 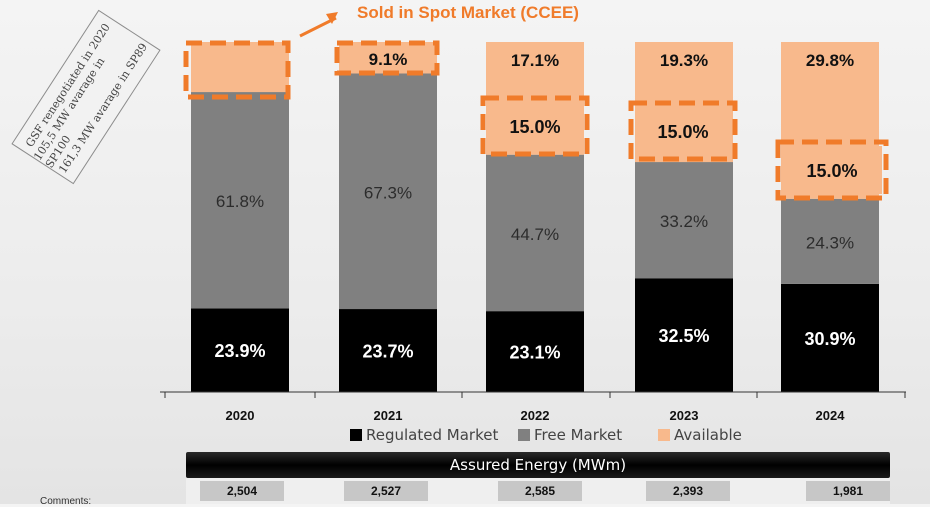 I want to click on bar-free-market-2021, so click(x=388, y=191).